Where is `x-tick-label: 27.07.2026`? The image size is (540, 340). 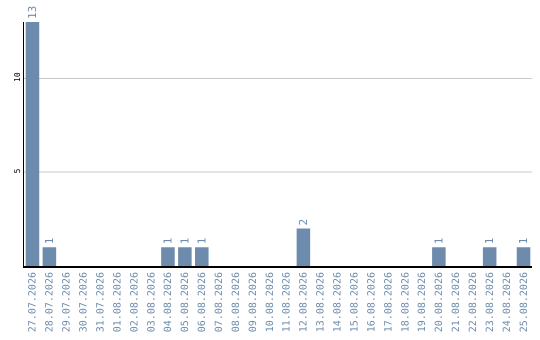 x-tick-label: 27.07.2026 is located at coordinates (33, 302).